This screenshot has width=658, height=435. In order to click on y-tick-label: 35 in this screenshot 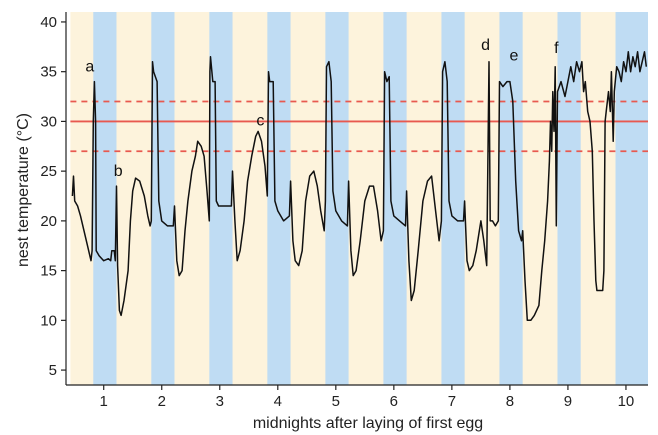, I will do `click(48, 72)`.